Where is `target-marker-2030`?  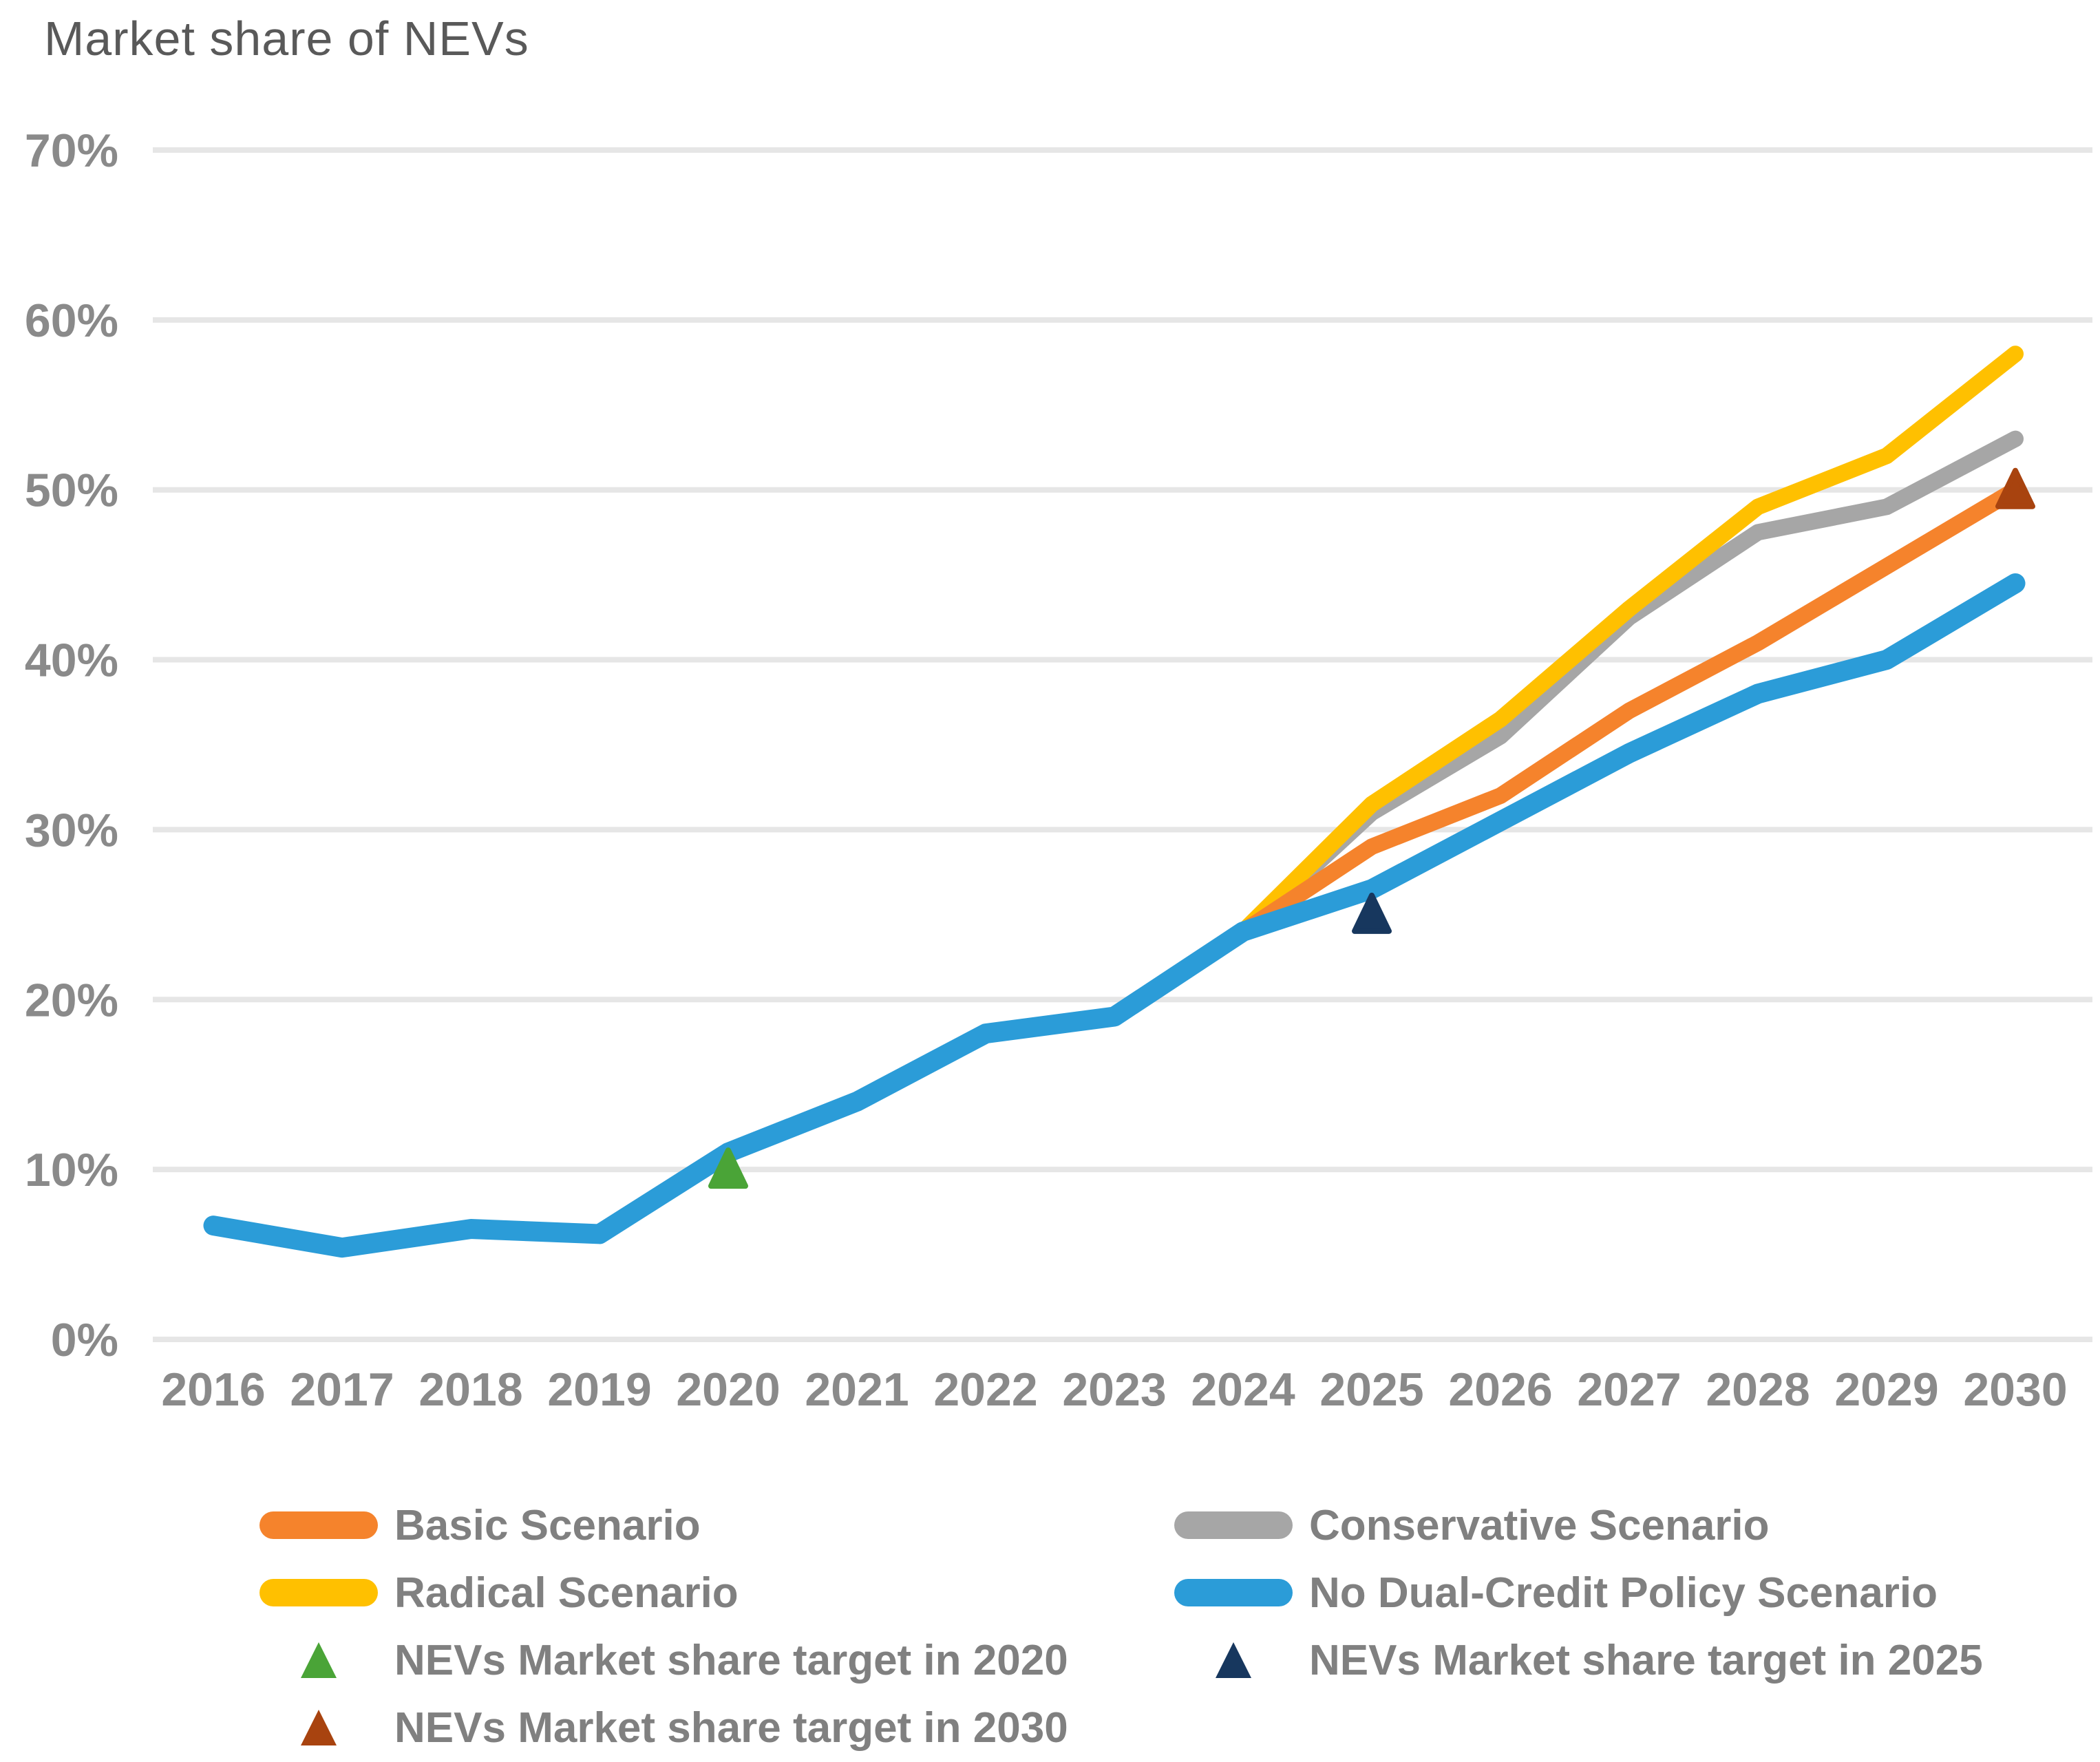 target-marker-2030 is located at coordinates (2015, 488).